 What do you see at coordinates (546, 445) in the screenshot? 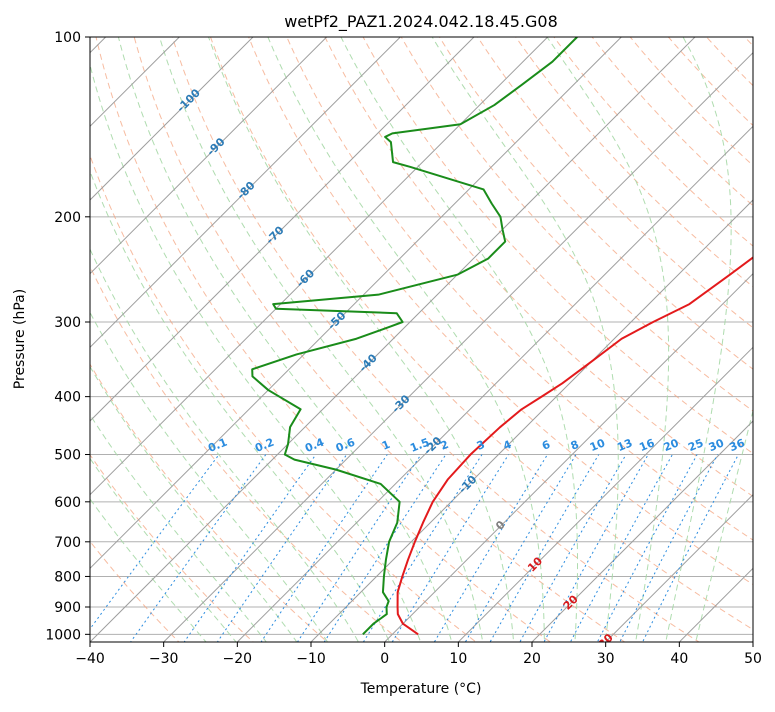
I see `mixing-ratio-label: 6` at bounding box center [546, 445].